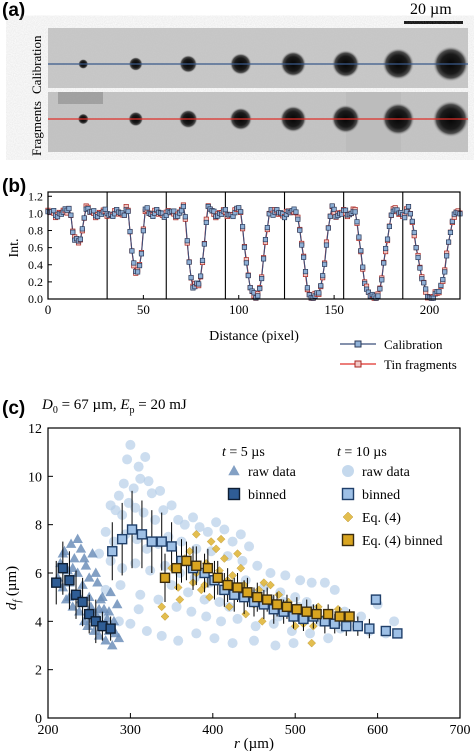 This screenshot has height=754, width=474. I want to click on scatter-x-axis-label: r (µm), so click(254, 744).